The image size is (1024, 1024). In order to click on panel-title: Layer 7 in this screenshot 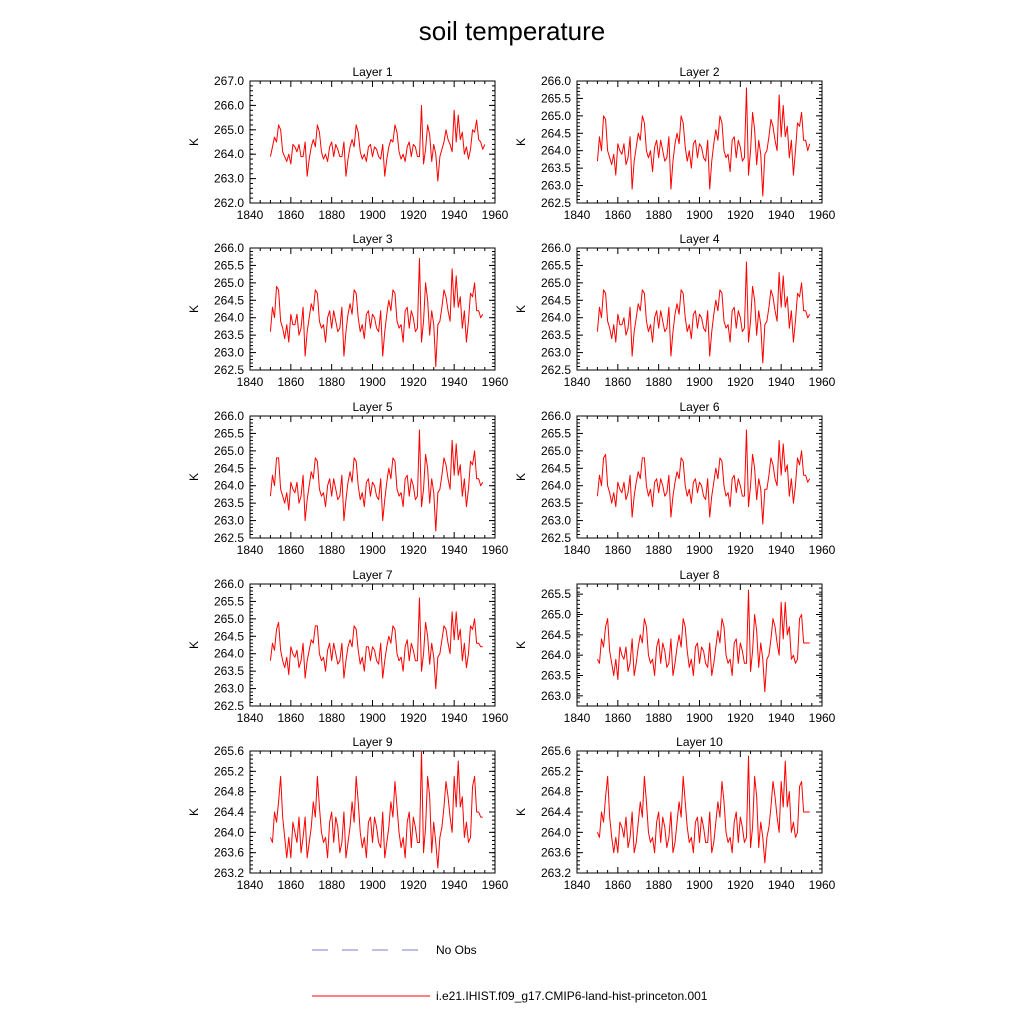, I will do `click(372, 575)`.